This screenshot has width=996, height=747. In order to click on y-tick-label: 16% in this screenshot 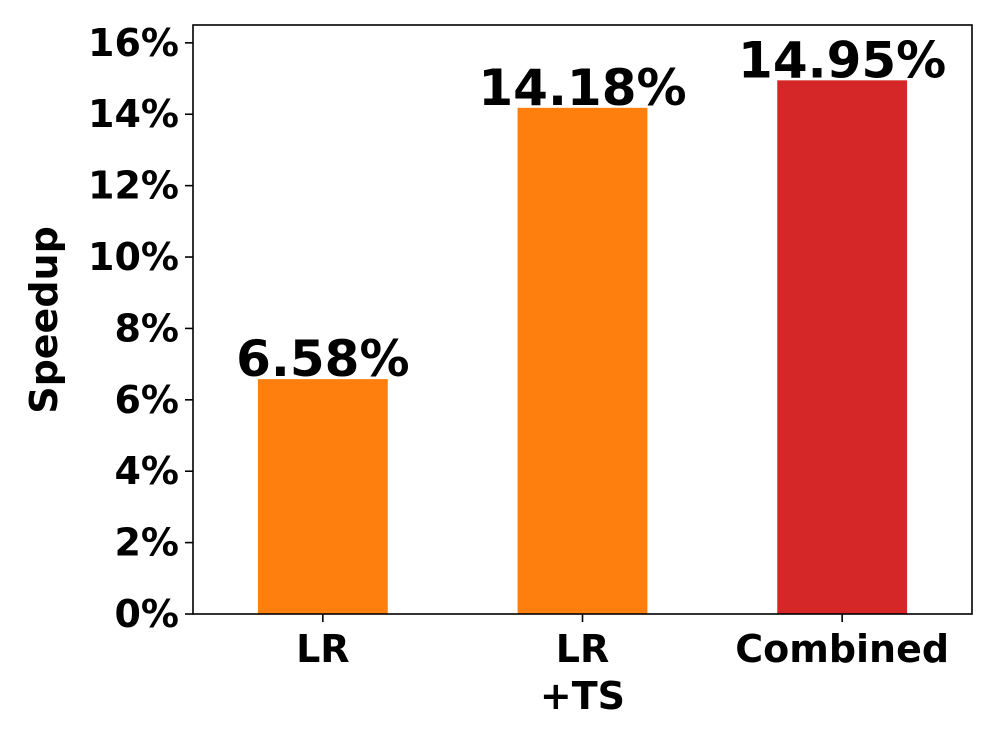, I will do `click(133, 43)`.